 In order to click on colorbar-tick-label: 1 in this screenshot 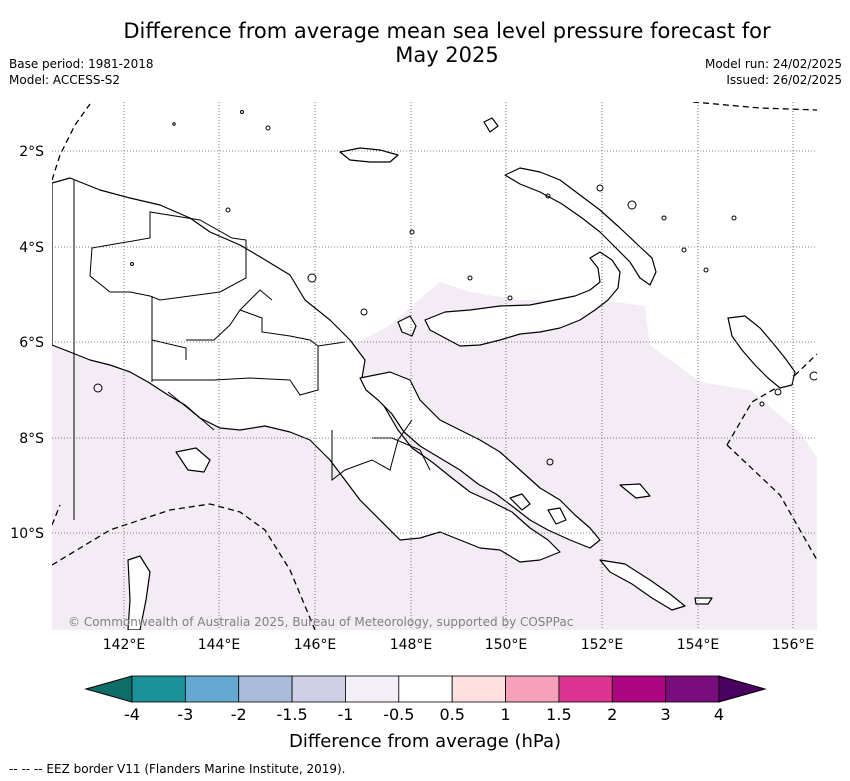, I will do `click(505, 714)`.